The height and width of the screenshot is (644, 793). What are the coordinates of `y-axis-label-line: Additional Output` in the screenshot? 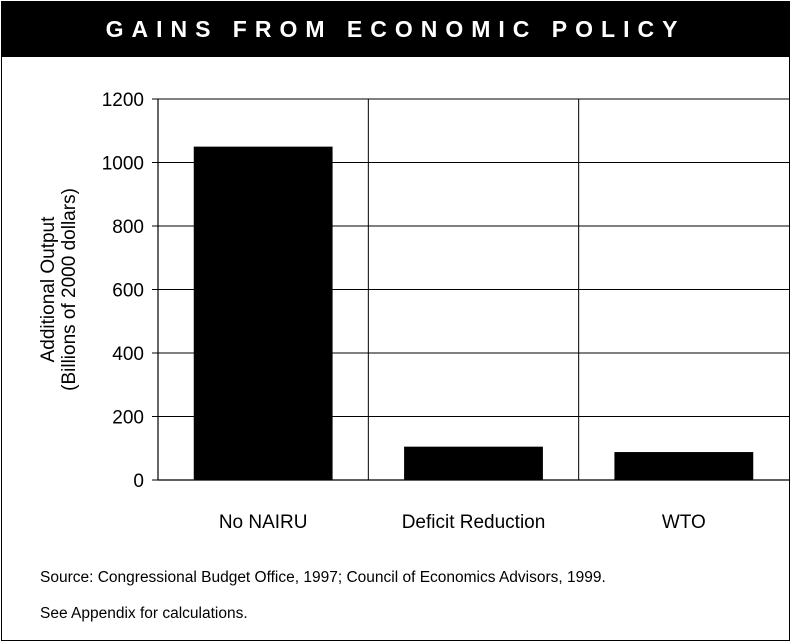 It's located at (48, 289).